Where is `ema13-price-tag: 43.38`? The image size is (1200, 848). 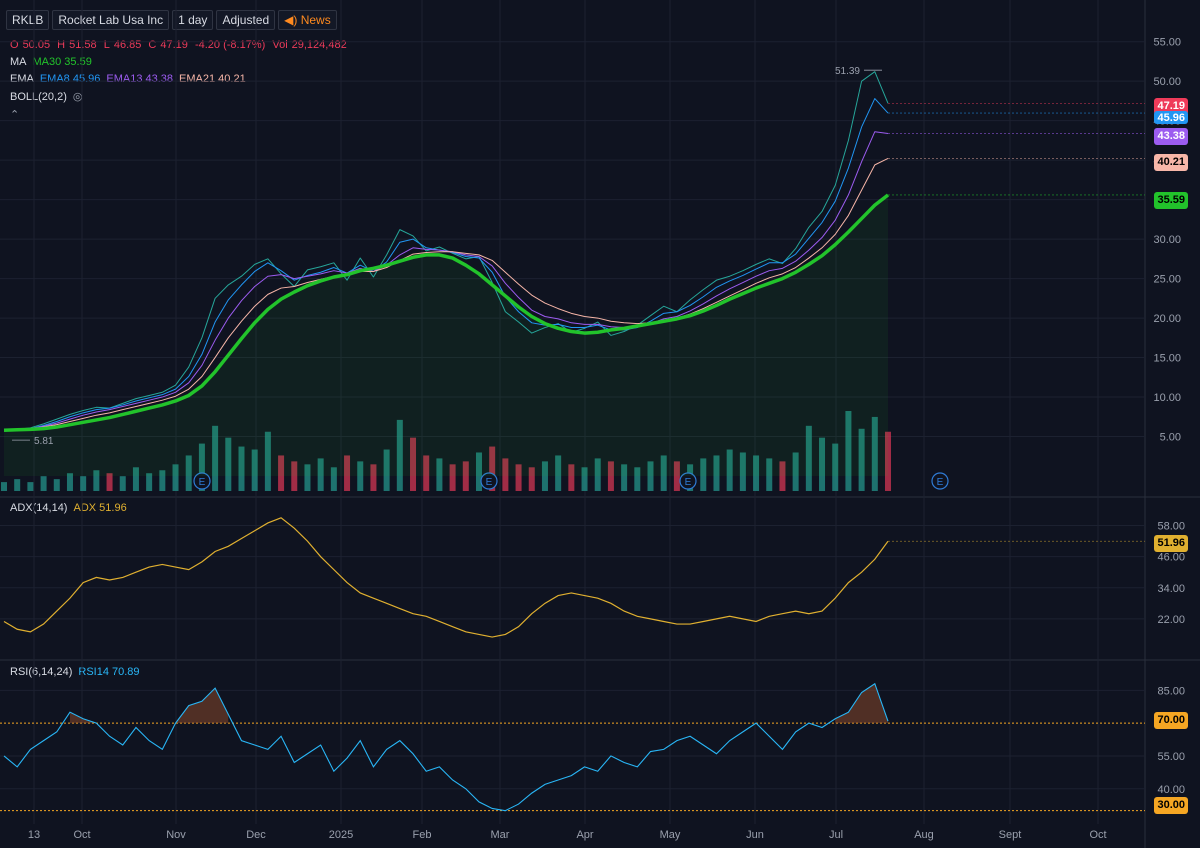 ema13-price-tag: 43.38 is located at coordinates (1171, 136).